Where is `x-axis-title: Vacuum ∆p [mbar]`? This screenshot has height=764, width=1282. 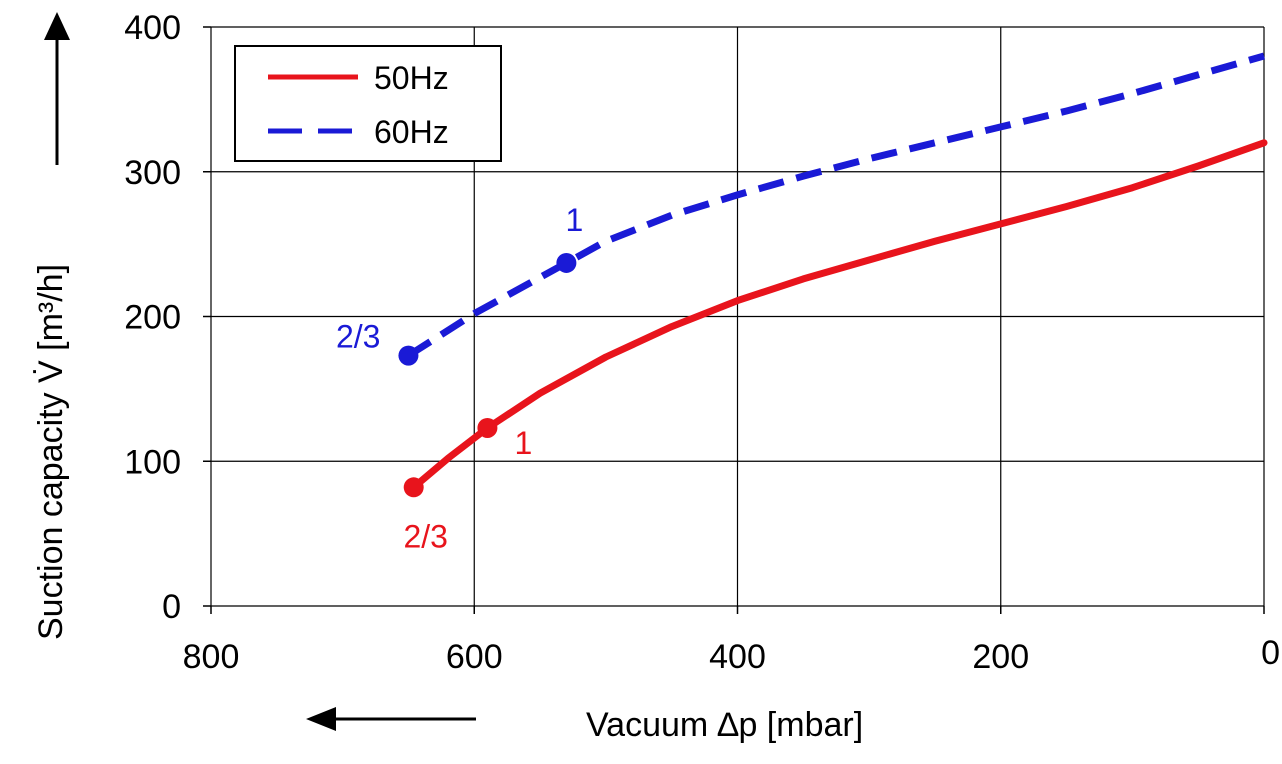 x-axis-title: Vacuum ∆p [mbar] is located at coordinates (724, 725).